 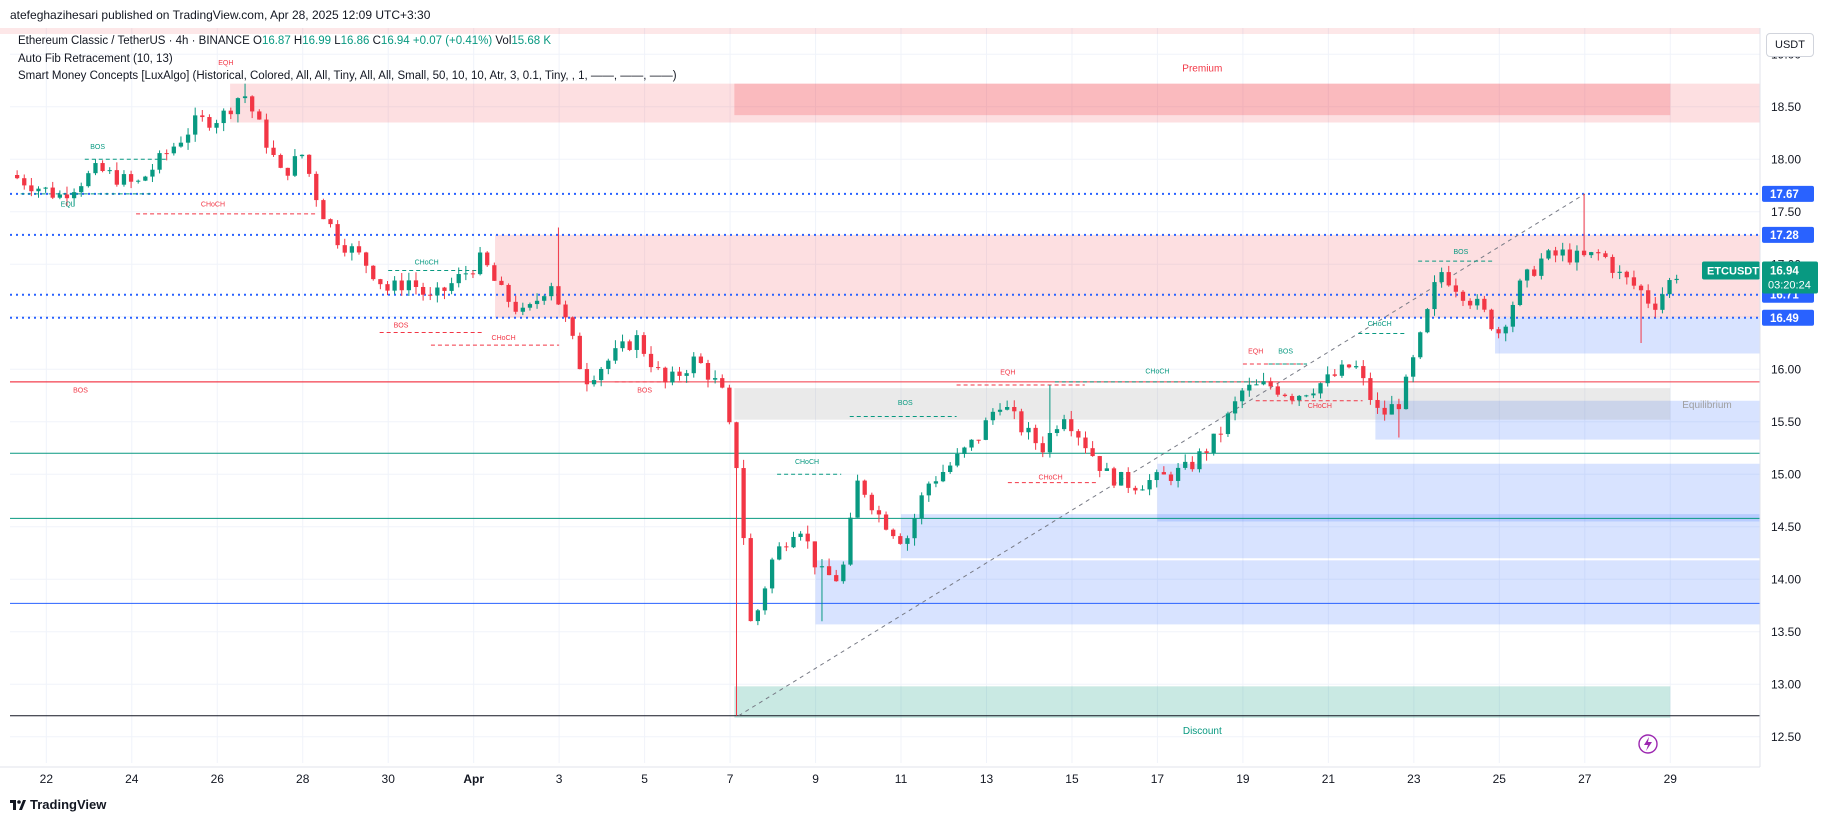 I want to click on price-tag-text: 17.28, so click(x=1784, y=236).